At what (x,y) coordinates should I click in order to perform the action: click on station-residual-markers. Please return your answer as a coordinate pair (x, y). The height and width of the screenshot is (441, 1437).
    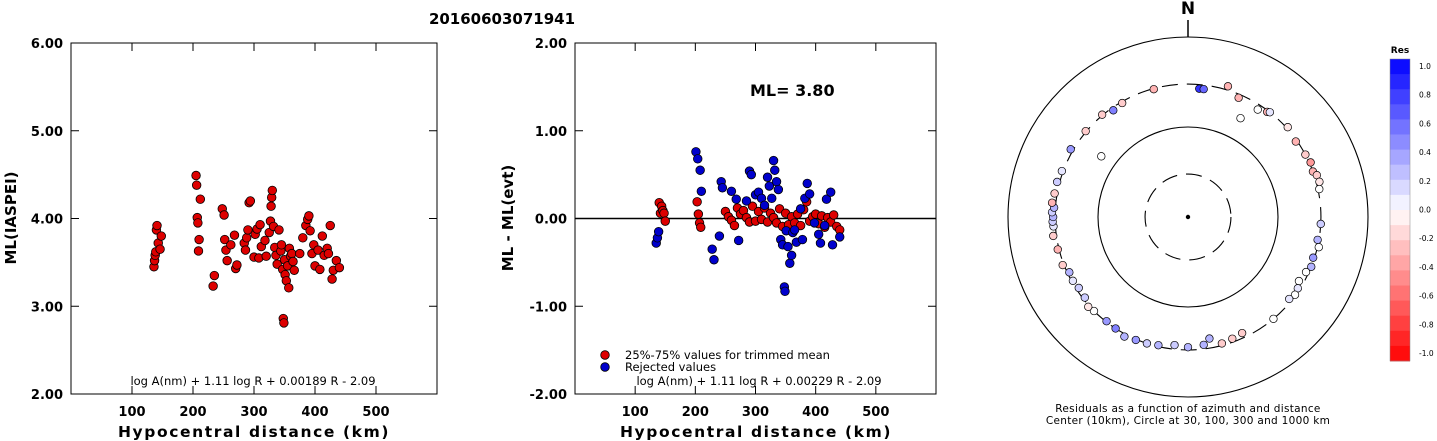
    Looking at the image, I should click on (1186, 217).